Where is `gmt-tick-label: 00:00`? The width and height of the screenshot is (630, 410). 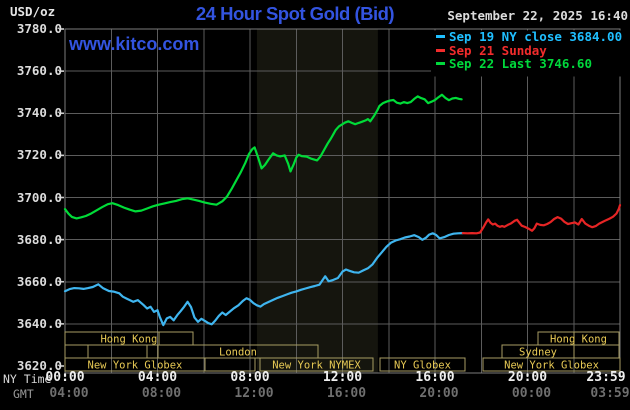 gmt-tick-label: 00:00 is located at coordinates (531, 393).